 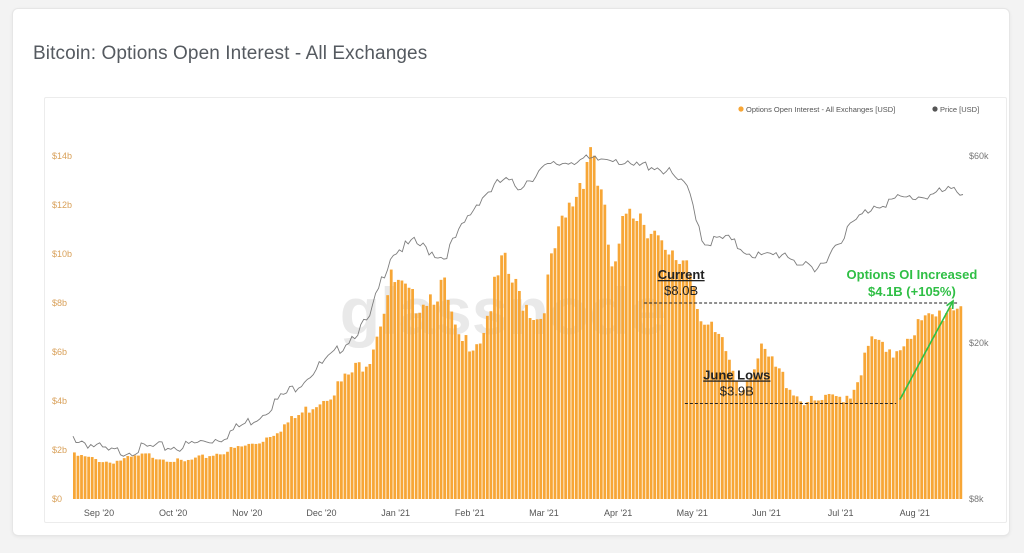 I want to click on legend-price-label: Price [USD], so click(x=959, y=109).